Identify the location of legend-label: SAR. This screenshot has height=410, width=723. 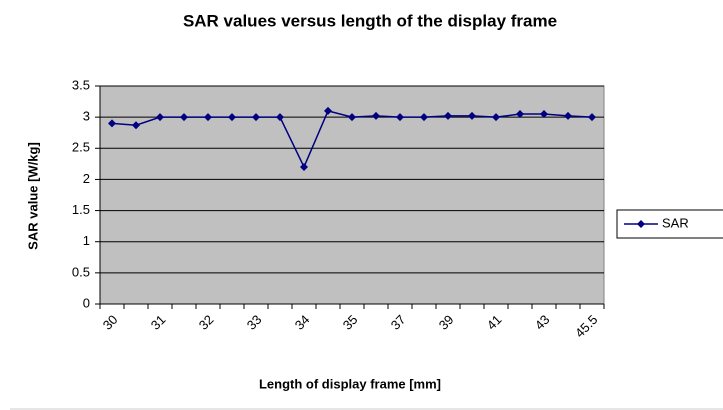
(675, 222).